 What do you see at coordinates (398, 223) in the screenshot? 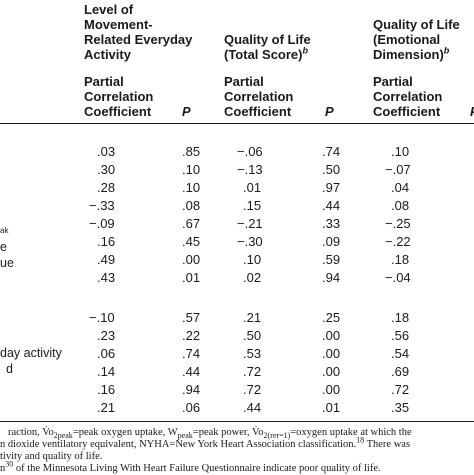
I see `qol-emotional-coef-cell: −.25` at bounding box center [398, 223].